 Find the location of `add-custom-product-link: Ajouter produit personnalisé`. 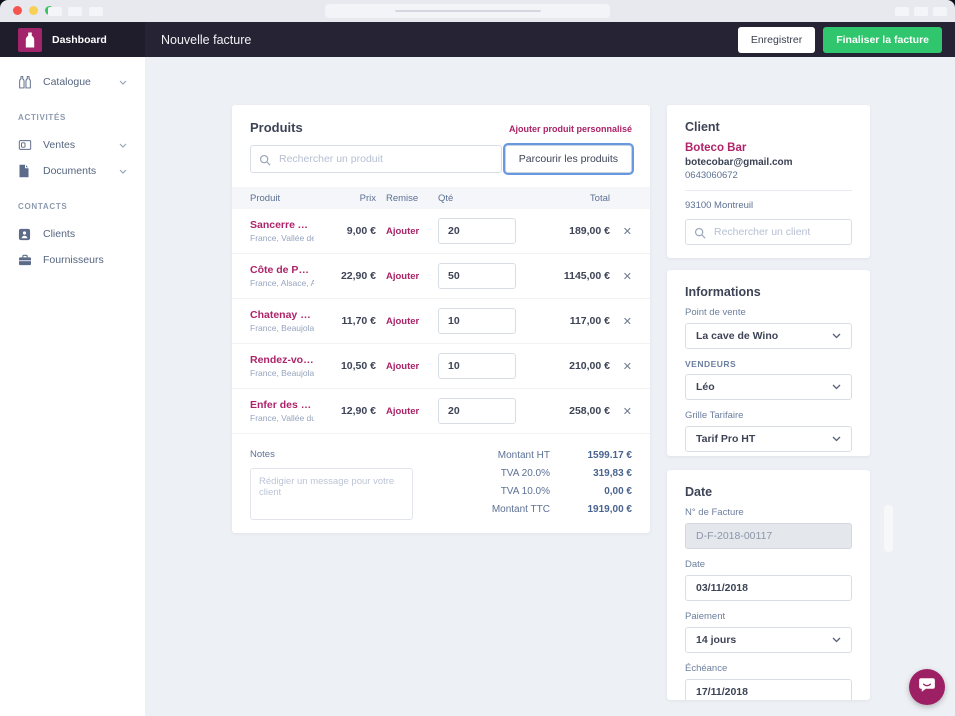

add-custom-product-link: Ajouter produit personnalisé is located at coordinates (570, 129).